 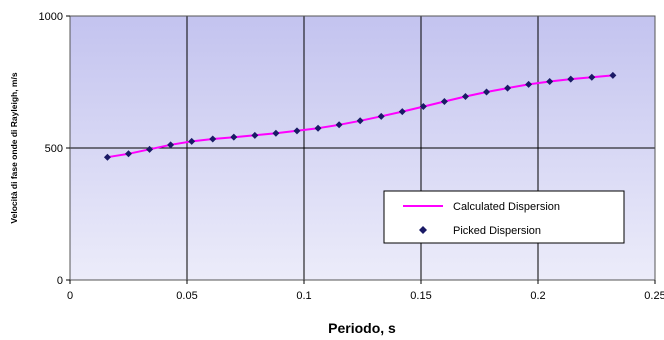 What do you see at coordinates (54, 149) in the screenshot?
I see `y-tick-label: 500` at bounding box center [54, 149].